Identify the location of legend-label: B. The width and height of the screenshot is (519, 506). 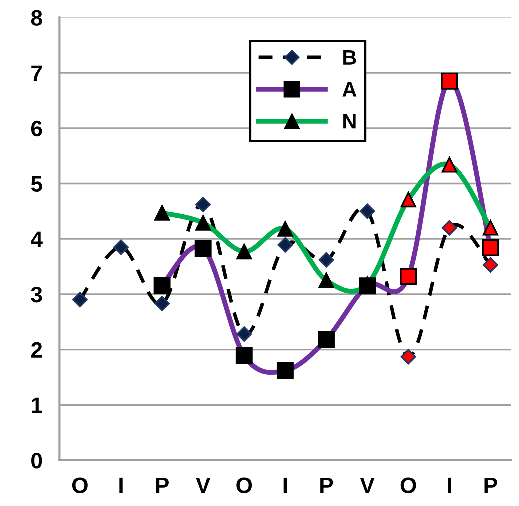
(350, 57).